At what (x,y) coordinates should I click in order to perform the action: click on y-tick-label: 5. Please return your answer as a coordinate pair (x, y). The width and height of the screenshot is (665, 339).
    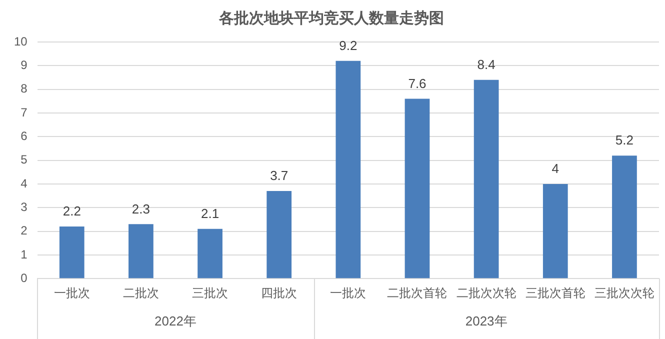
    Looking at the image, I should click on (24, 159).